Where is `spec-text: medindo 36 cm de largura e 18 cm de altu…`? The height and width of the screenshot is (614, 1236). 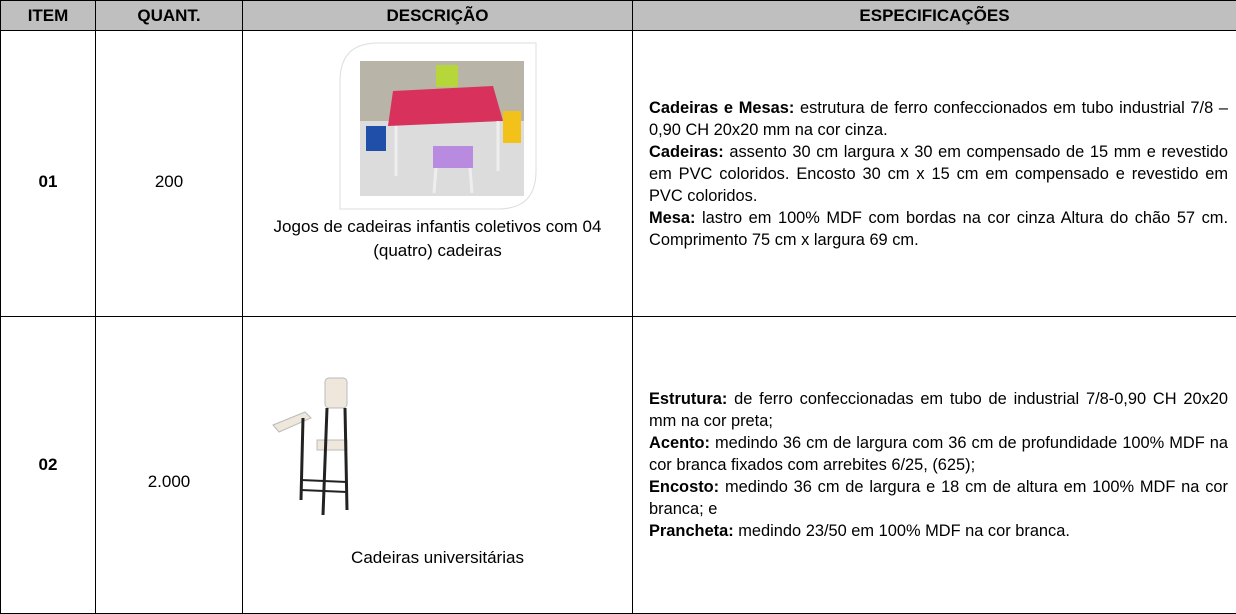
spec-text: medindo 36 cm de largura e 18 cm de altu… is located at coordinates (938, 498).